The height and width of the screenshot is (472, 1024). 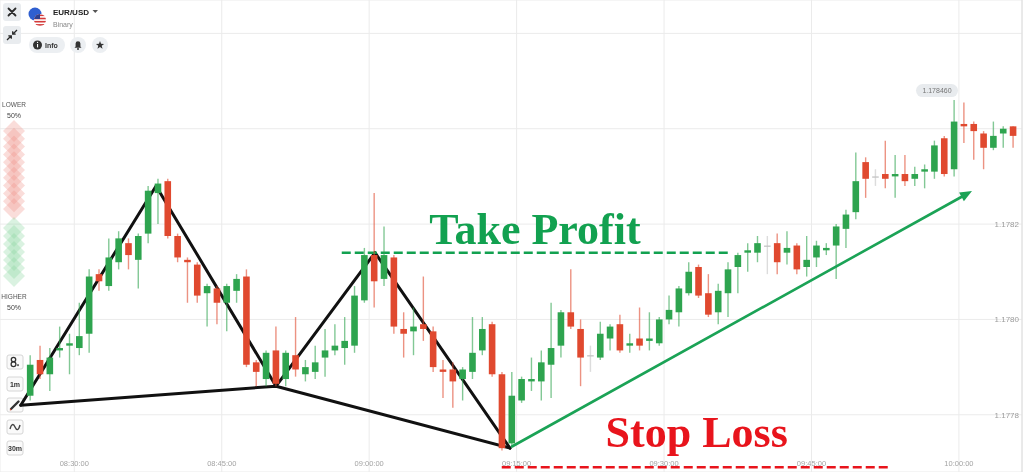 I want to click on text: EUR/USD, so click(x=71, y=12).